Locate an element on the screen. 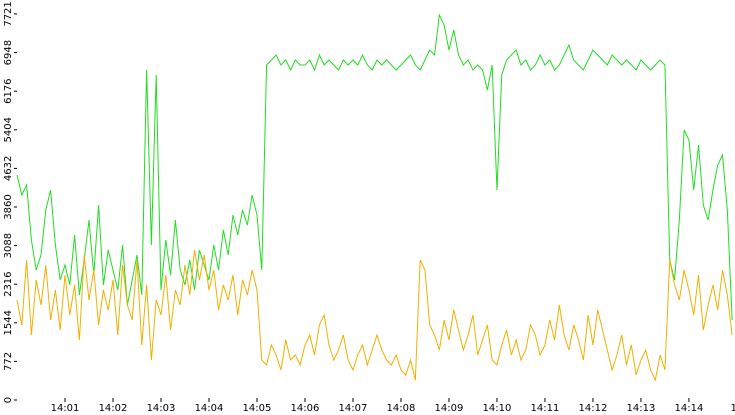 This screenshot has height=415, width=735. x-tick-label: 14:02 is located at coordinates (113, 408).